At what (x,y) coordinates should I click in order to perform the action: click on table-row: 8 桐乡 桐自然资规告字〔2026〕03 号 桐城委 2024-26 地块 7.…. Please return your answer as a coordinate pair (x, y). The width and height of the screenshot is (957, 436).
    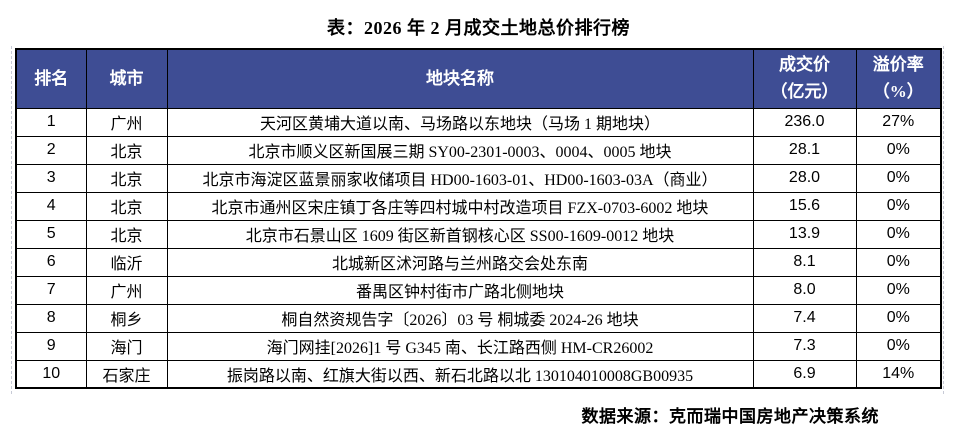
    Looking at the image, I should click on (478, 318).